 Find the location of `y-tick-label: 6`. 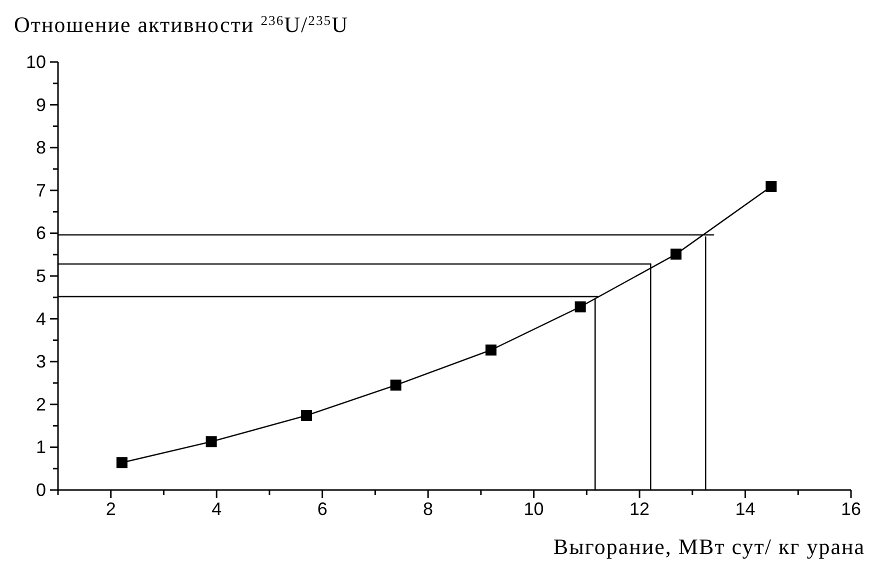

y-tick-label: 6 is located at coordinates (41, 233).